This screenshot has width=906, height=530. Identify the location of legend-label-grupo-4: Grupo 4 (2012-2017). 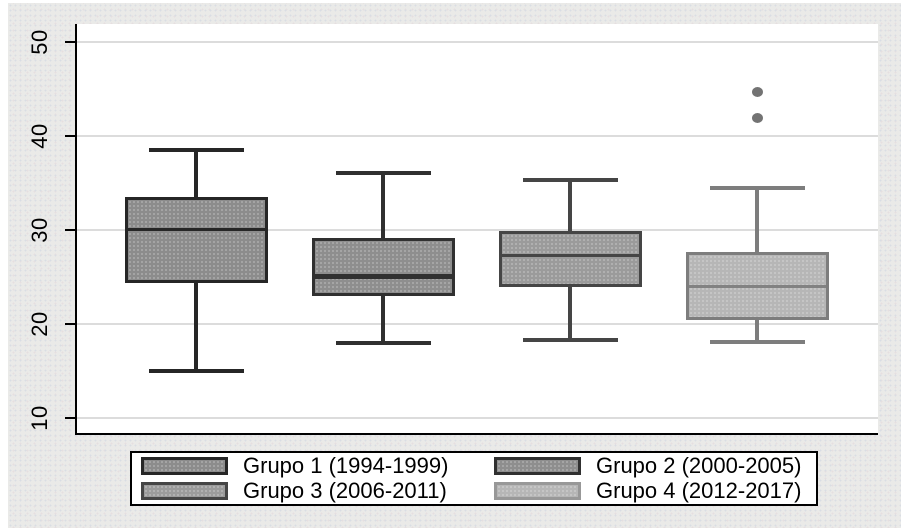
(699, 490).